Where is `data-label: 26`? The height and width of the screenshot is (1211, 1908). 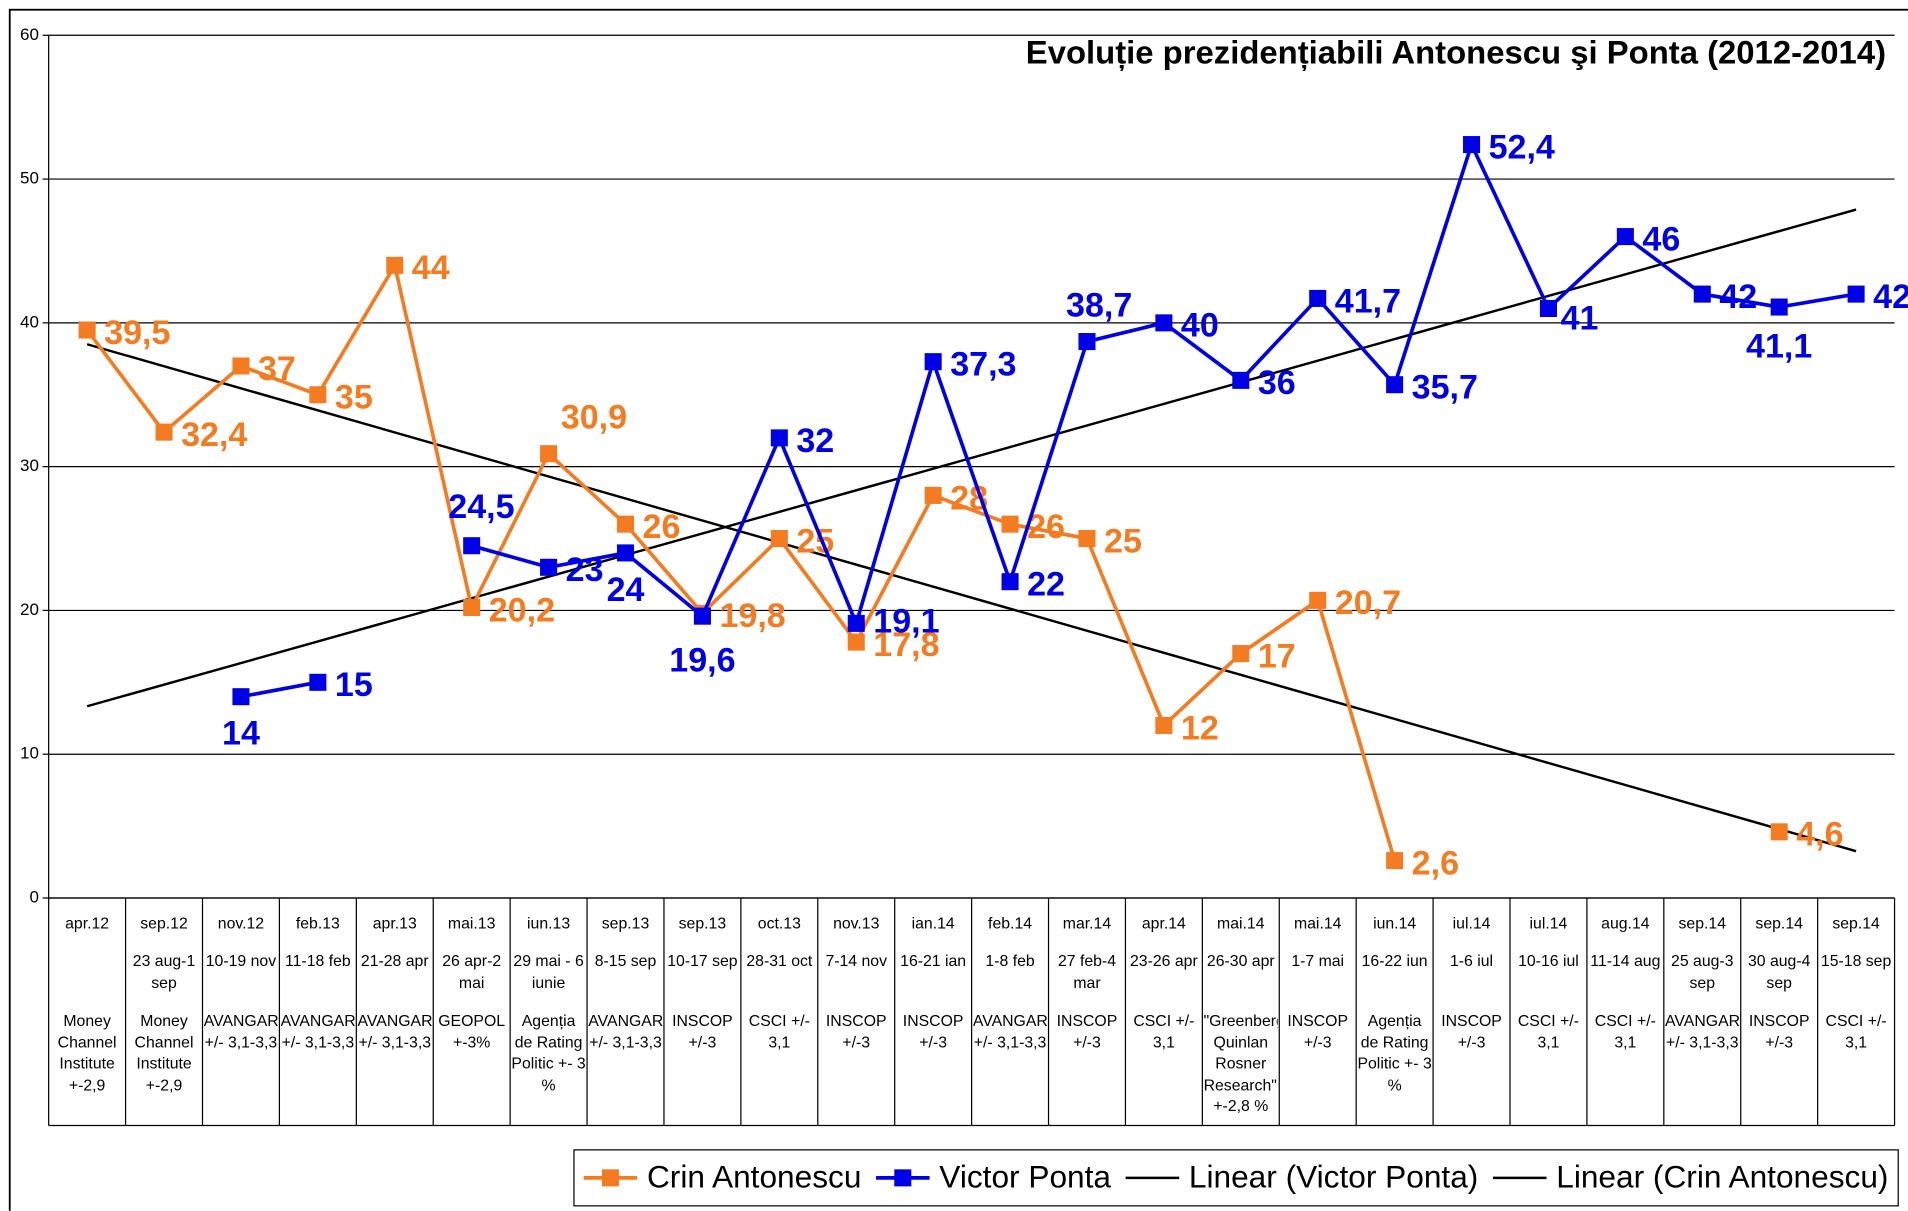 data-label: 26 is located at coordinates (662, 527).